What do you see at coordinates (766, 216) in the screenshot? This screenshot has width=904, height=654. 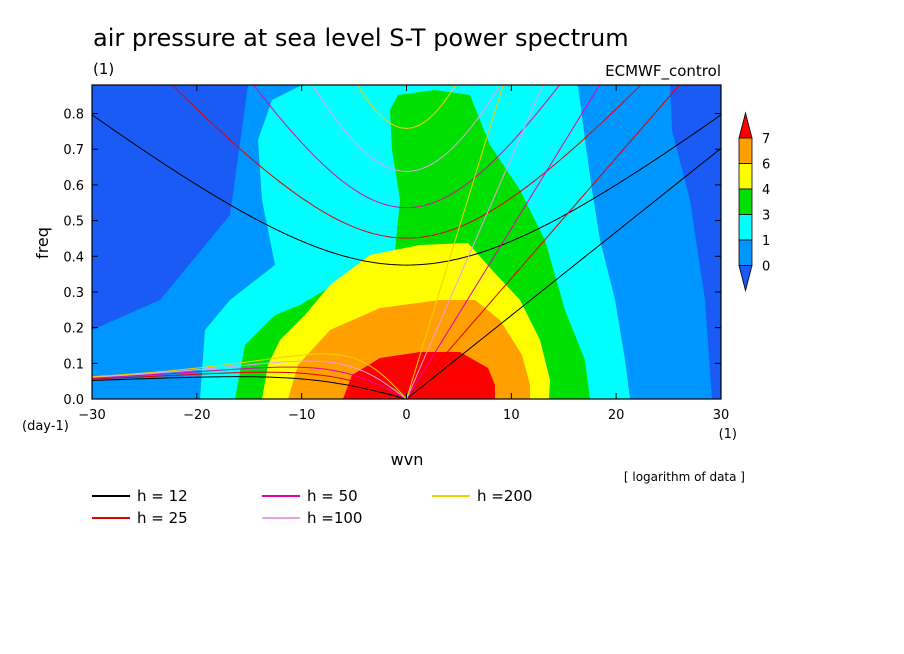 I see `colorbar-label: 3` at bounding box center [766, 216].